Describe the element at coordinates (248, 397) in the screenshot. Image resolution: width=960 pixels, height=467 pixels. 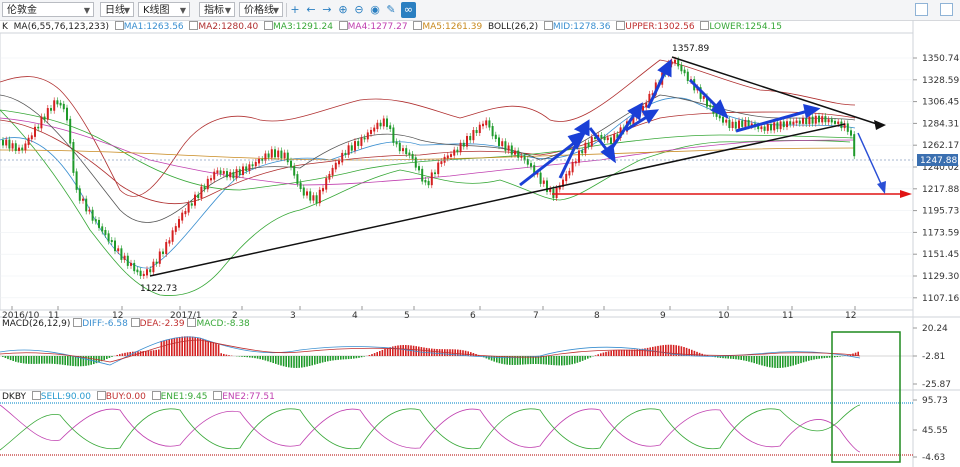
I see `ene2-value: ENE2:77.51` at that location.